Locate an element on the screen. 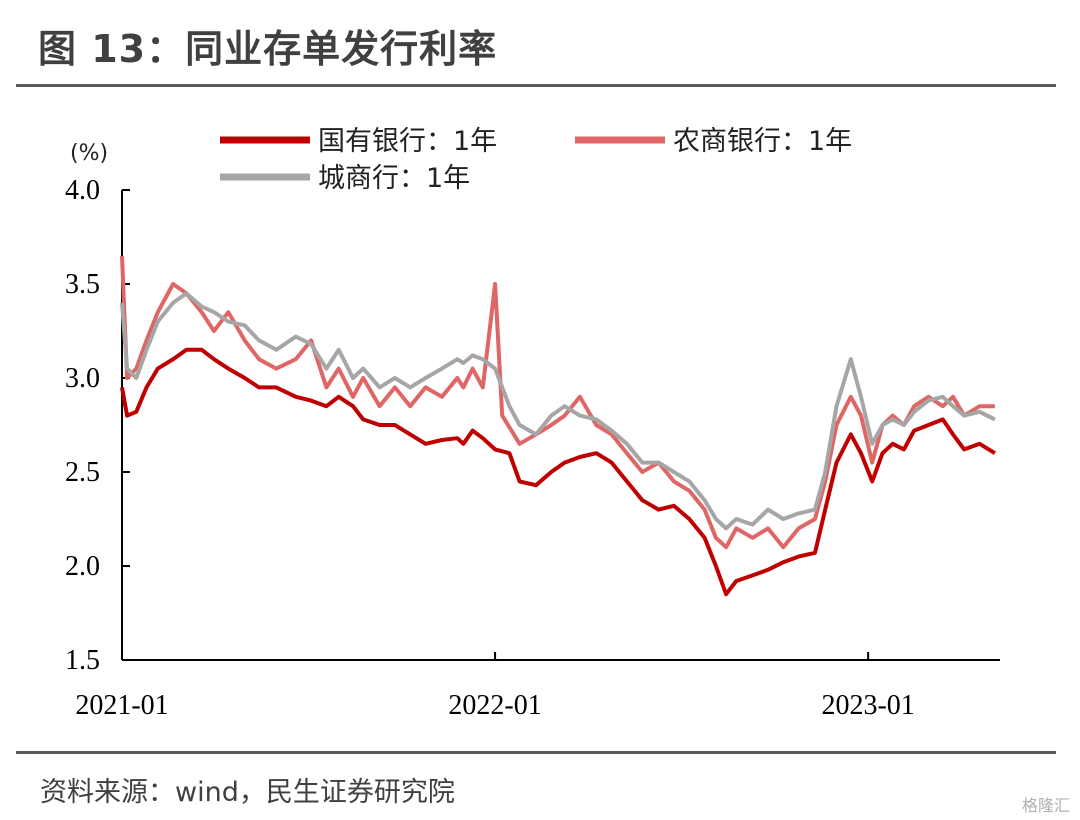  top-divider is located at coordinates (536, 85).